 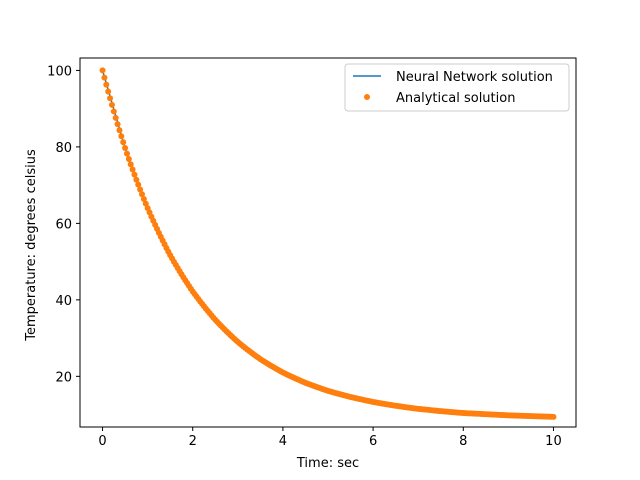 I want to click on x-tick-label: 0, so click(x=102, y=441).